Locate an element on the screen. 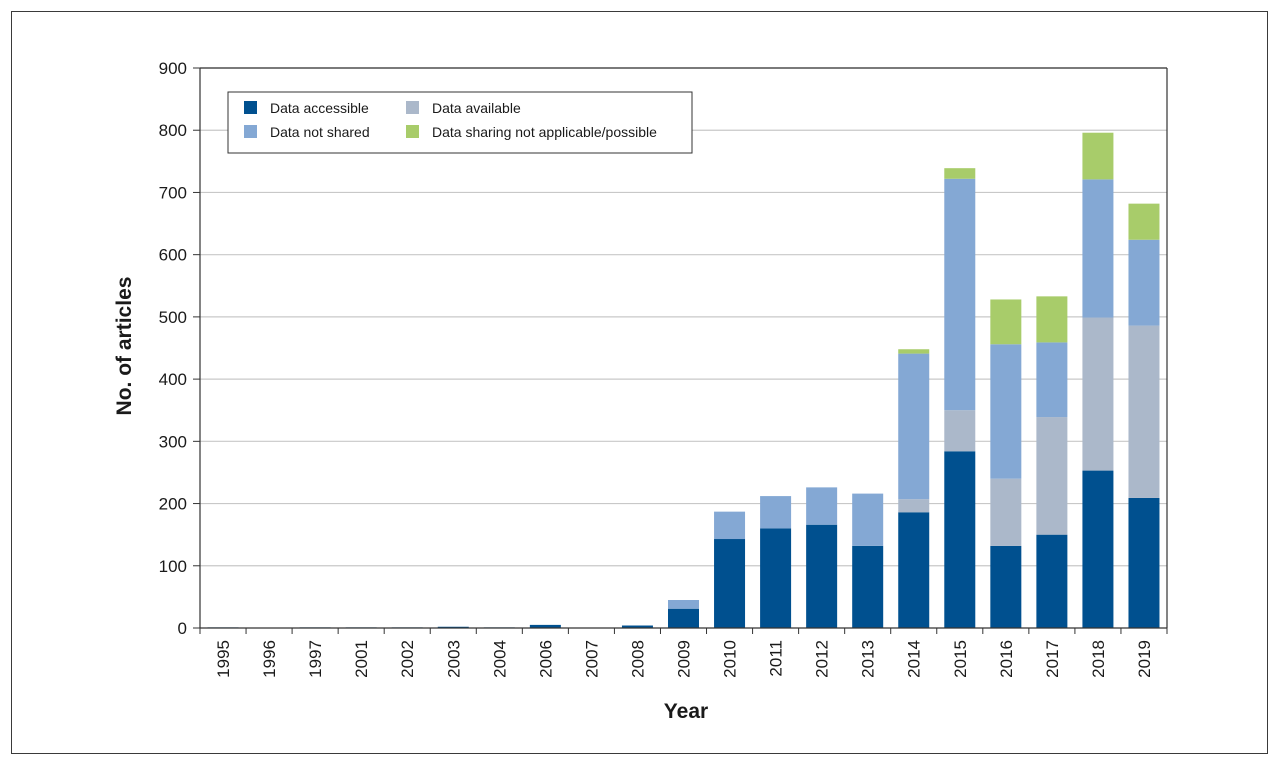 This screenshot has width=1280, height=767. x-tick-label-2012: 2012 is located at coordinates (822, 659).